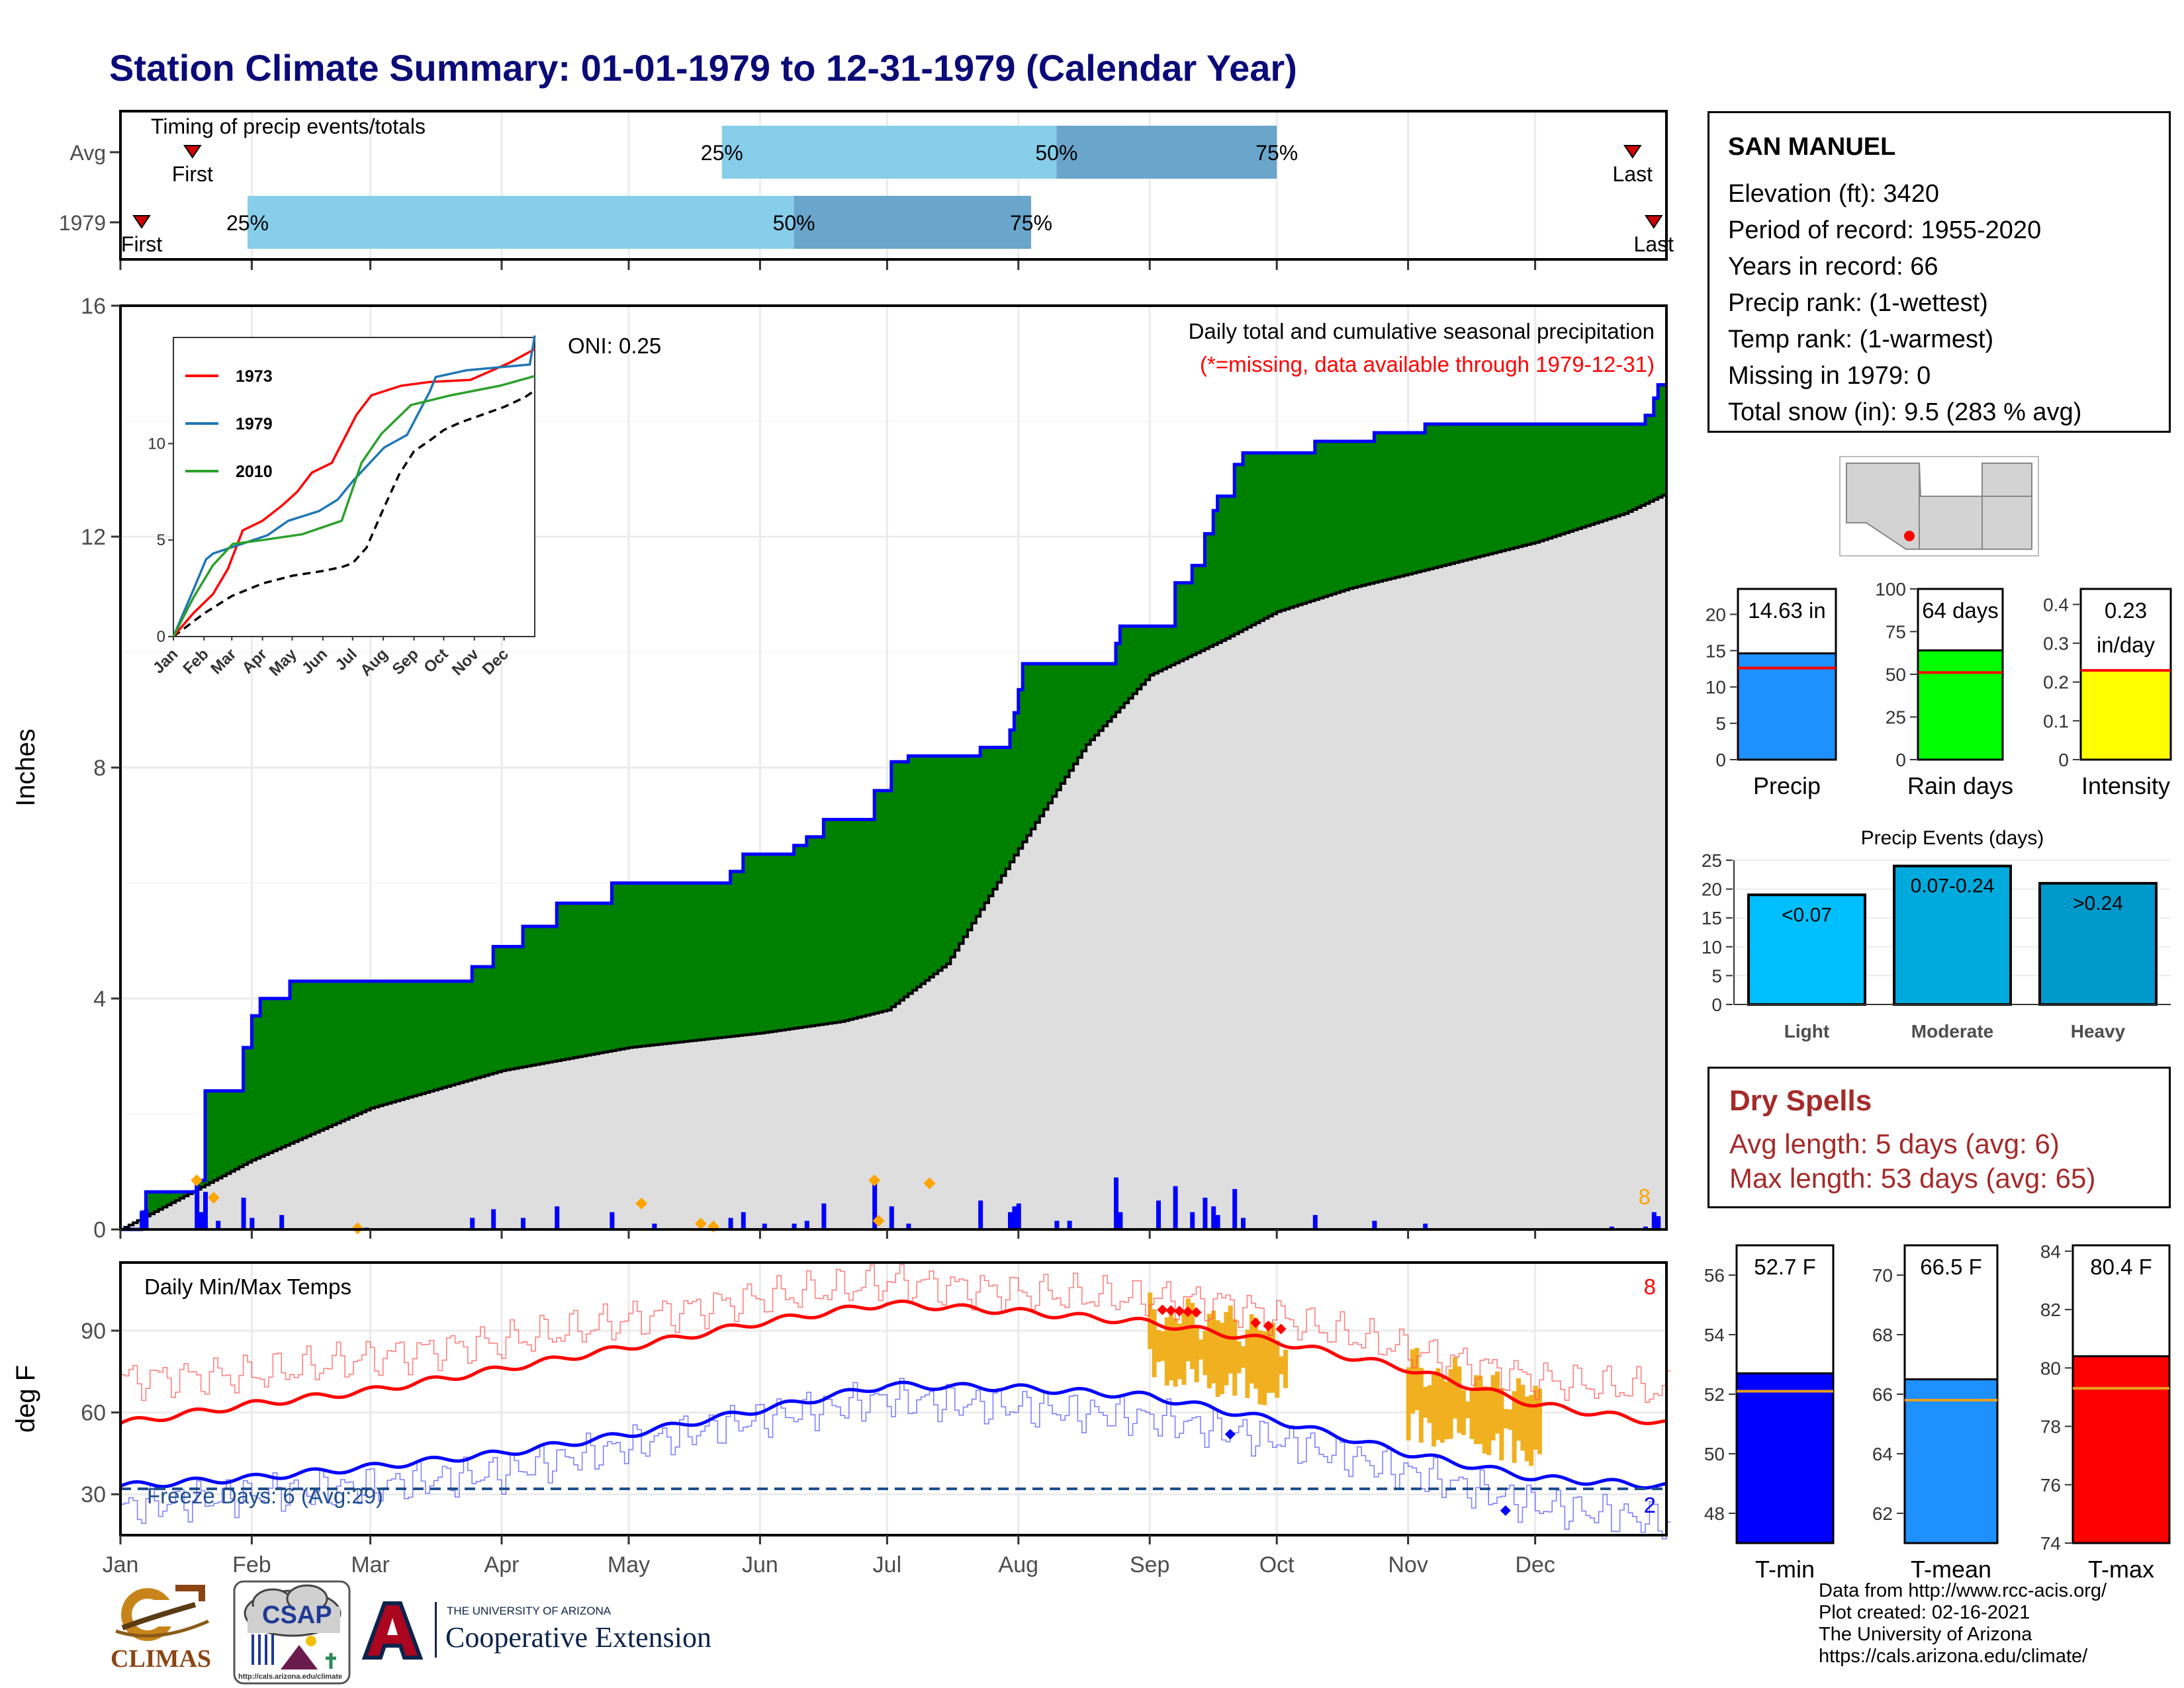 This screenshot has height=1688, width=2184. Describe the element at coordinates (192, 152) in the screenshot. I see `first-event-marker-icon` at that location.